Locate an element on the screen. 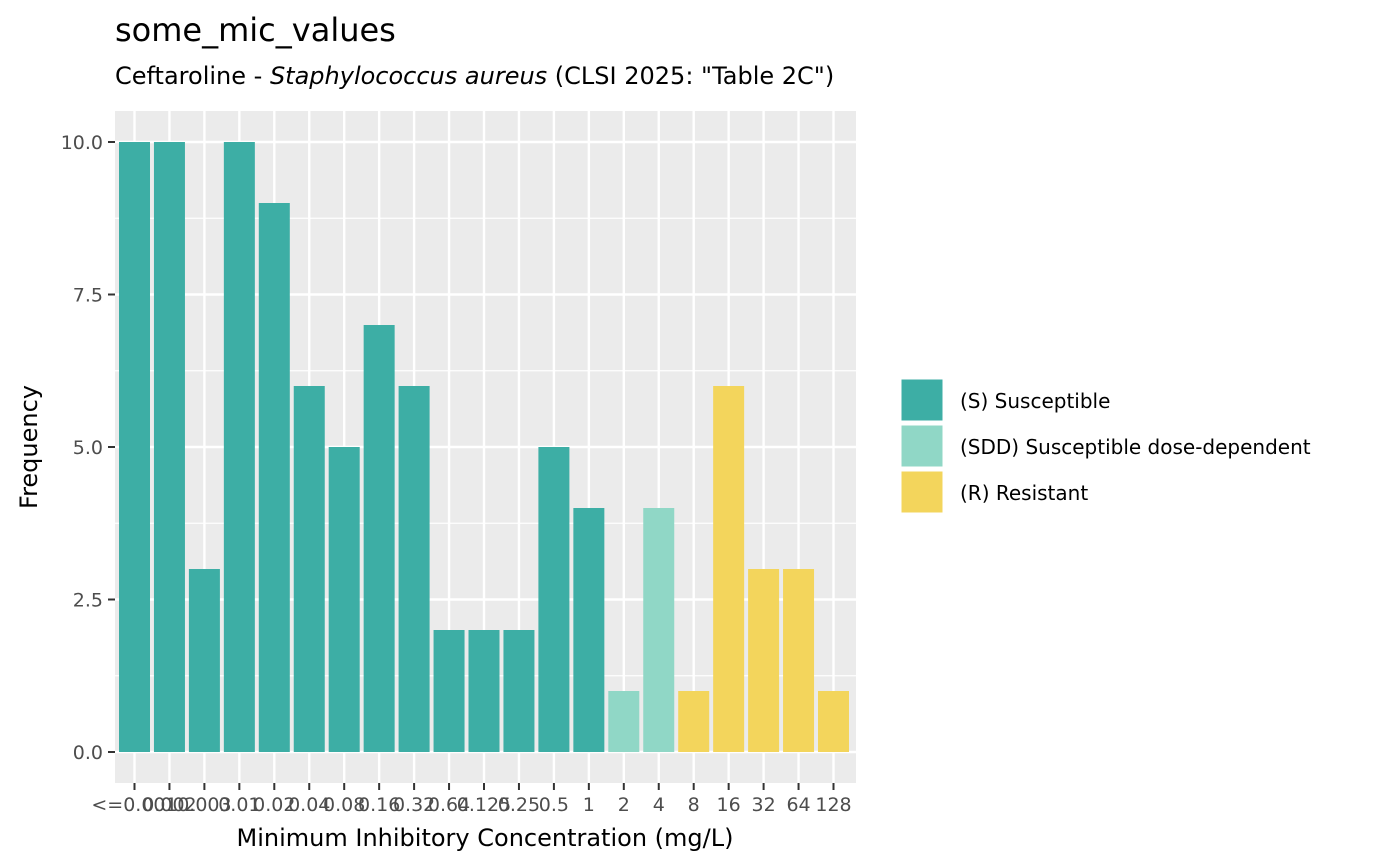 Image resolution: width=1400 pixels, height=866 pixels. x-tick-label: 128 is located at coordinates (833, 805).